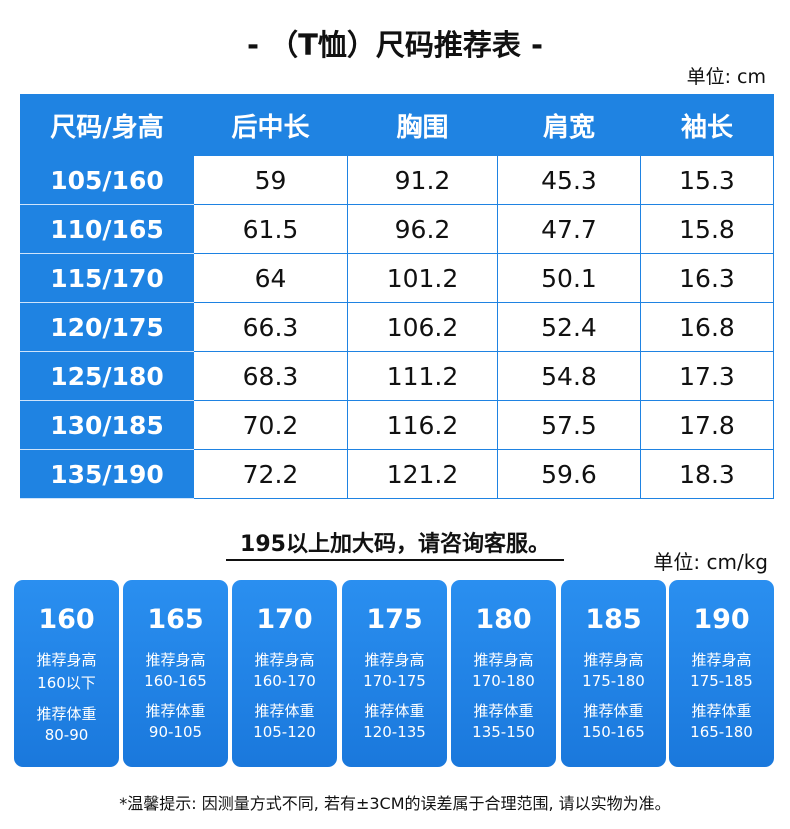 The width and height of the screenshot is (790, 829). I want to click on footer: *温馨提示: 因测量方式不同, 若有±3CM的误差属于合理范围, 请以实物为准。, so click(395, 803).